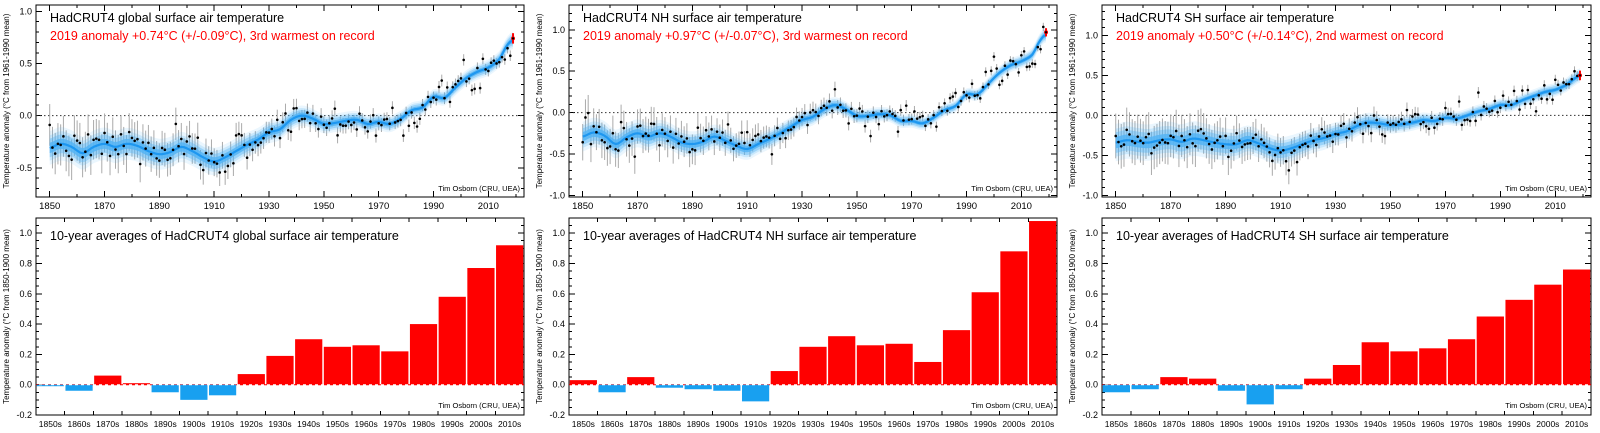 The width and height of the screenshot is (1600, 433). I want to click on svg-text: 1930, so click(1335, 206).